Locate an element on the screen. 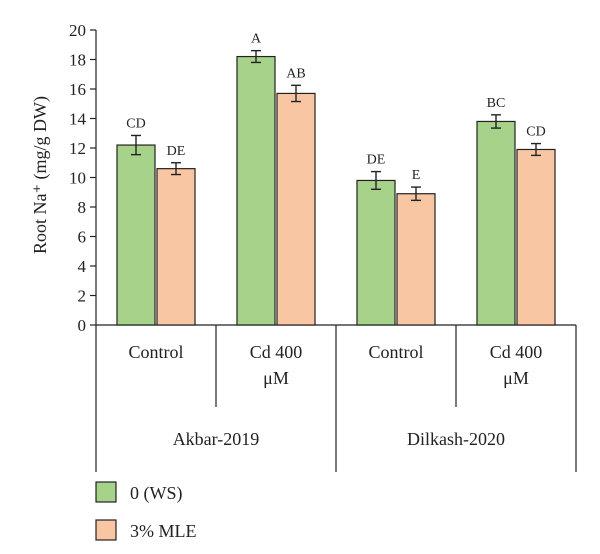  y-tick-label: 8 is located at coordinates (82, 207).